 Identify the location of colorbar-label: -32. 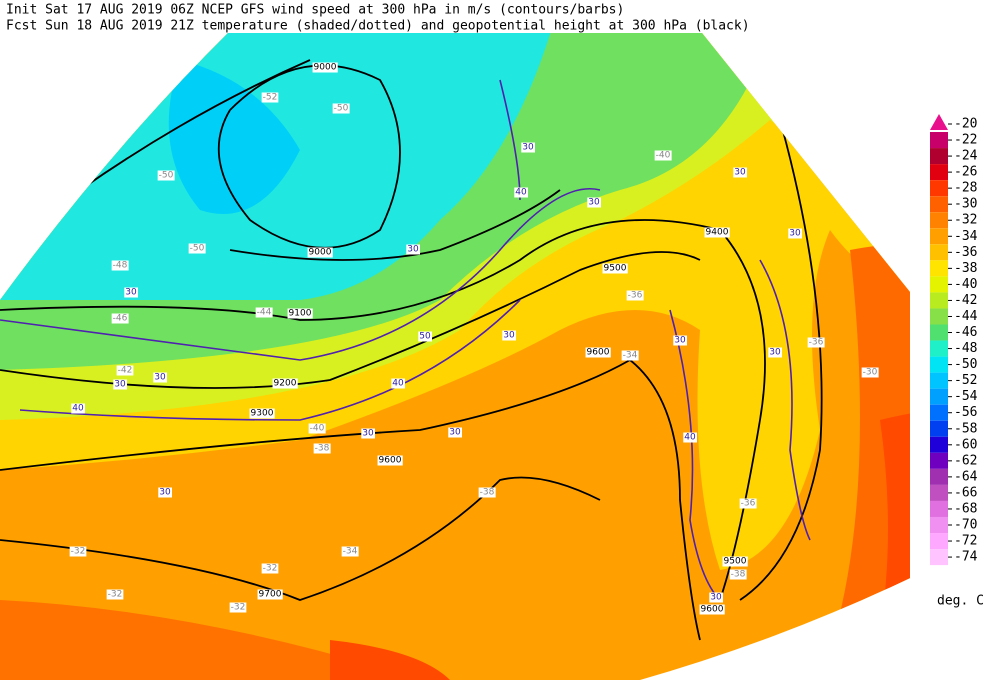
(965, 220).